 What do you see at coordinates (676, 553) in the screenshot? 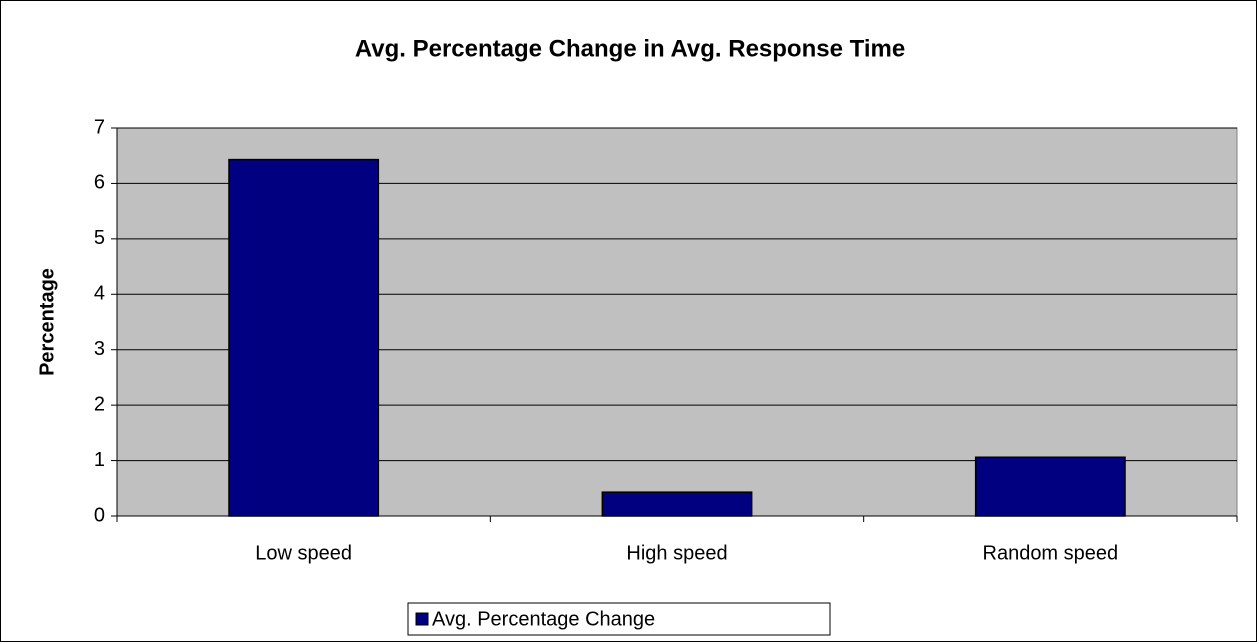
I see `x-tick-label: High speed` at bounding box center [676, 553].